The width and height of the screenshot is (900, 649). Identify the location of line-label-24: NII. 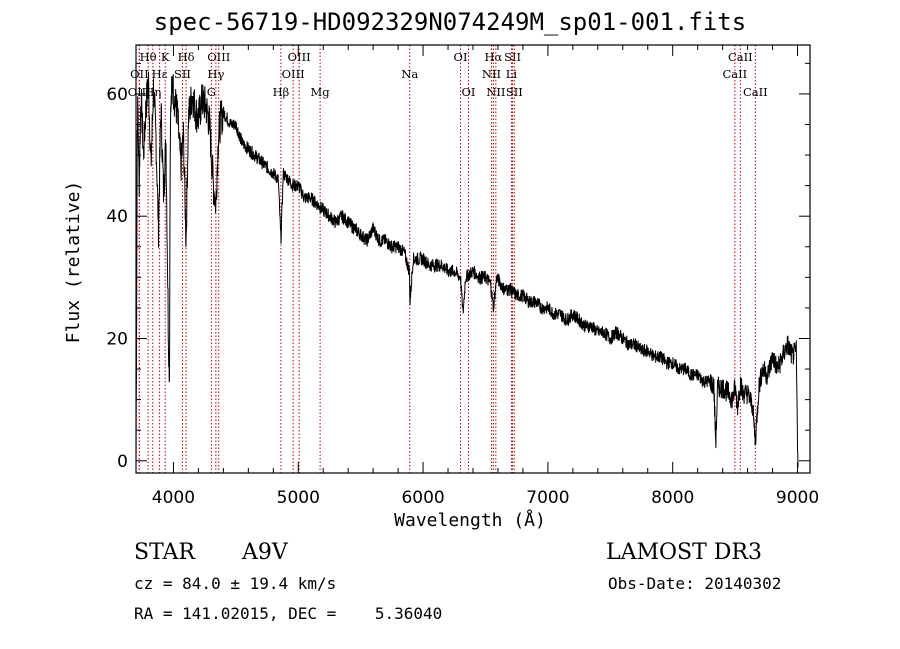
(495, 92).